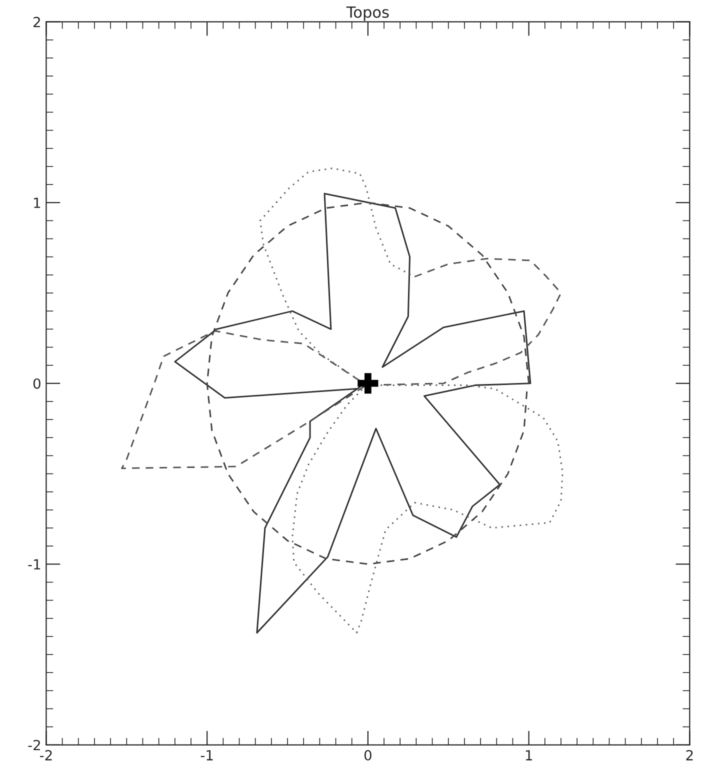 The height and width of the screenshot is (780, 711). What do you see at coordinates (36, 383) in the screenshot?
I see `y-tick-label: 0` at bounding box center [36, 383].